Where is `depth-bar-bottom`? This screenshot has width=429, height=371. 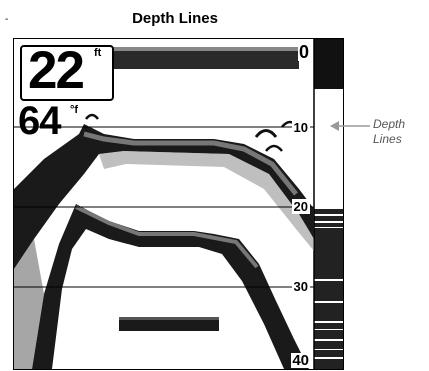 depth-bar-bottom is located at coordinates (328, 289).